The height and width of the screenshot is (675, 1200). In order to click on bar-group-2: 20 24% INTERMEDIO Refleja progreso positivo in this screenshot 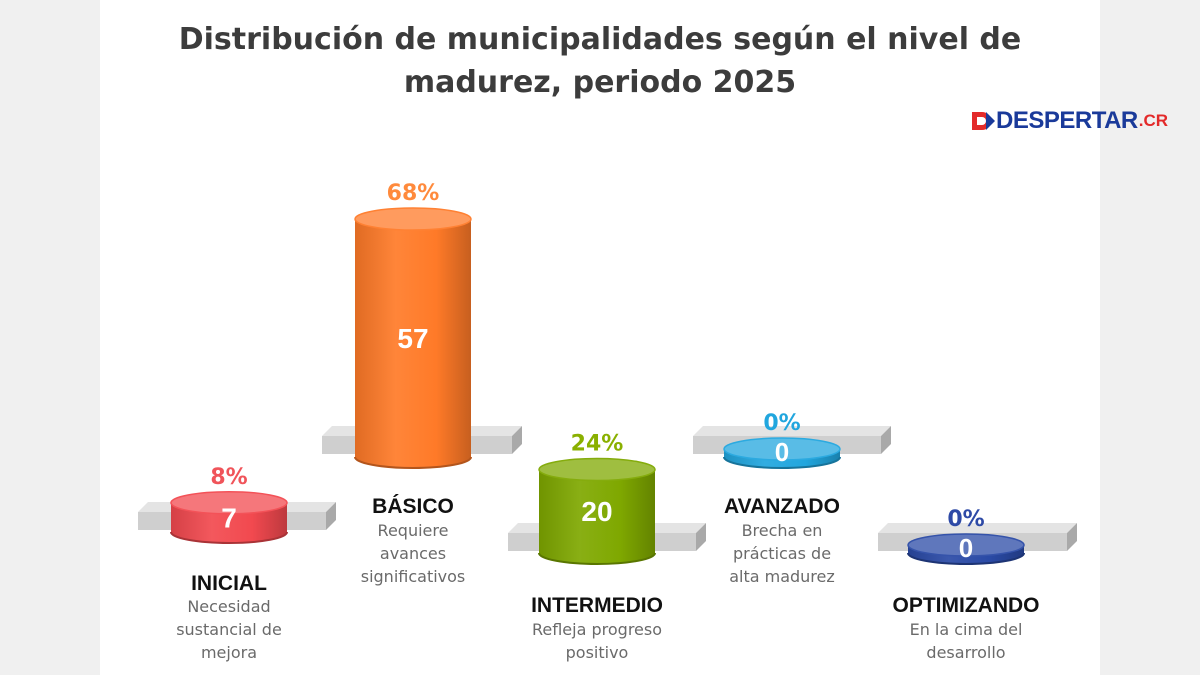, I will do `click(607, 546)`.